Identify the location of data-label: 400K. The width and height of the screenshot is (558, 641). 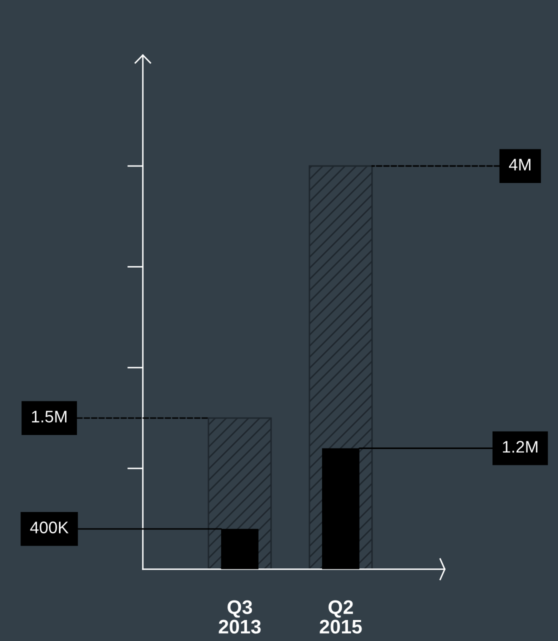
(49, 528).